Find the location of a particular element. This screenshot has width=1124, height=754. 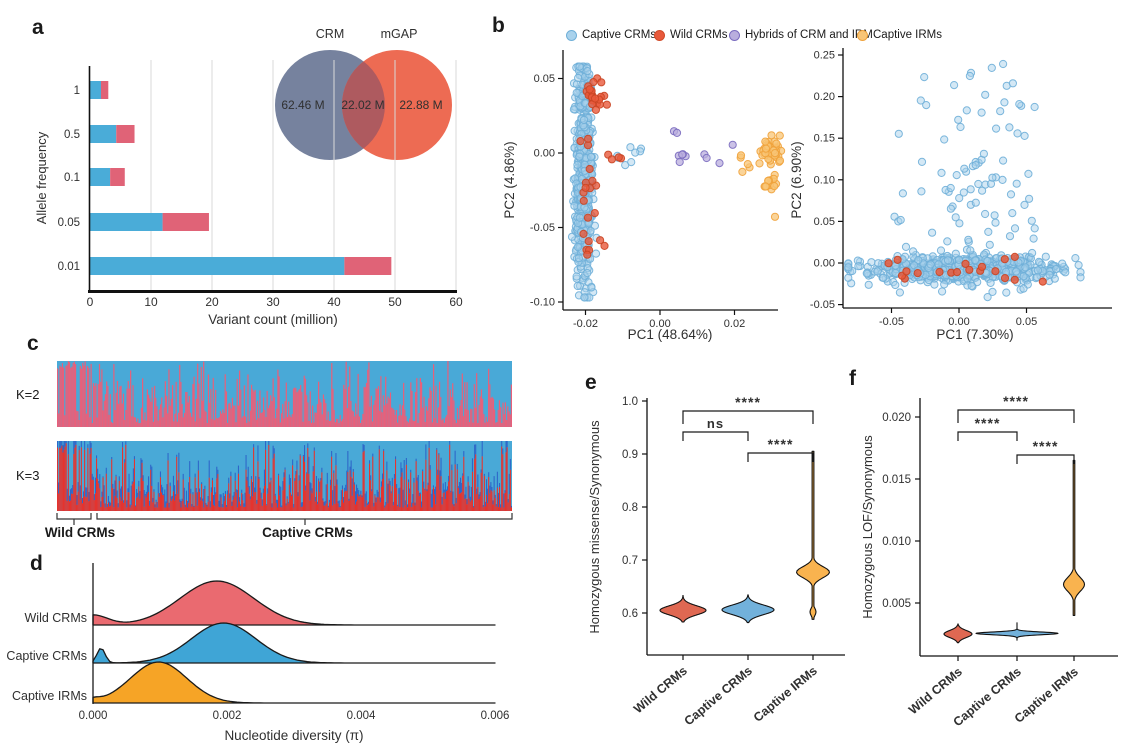

panel-letter-c: c is located at coordinates (33, 343).